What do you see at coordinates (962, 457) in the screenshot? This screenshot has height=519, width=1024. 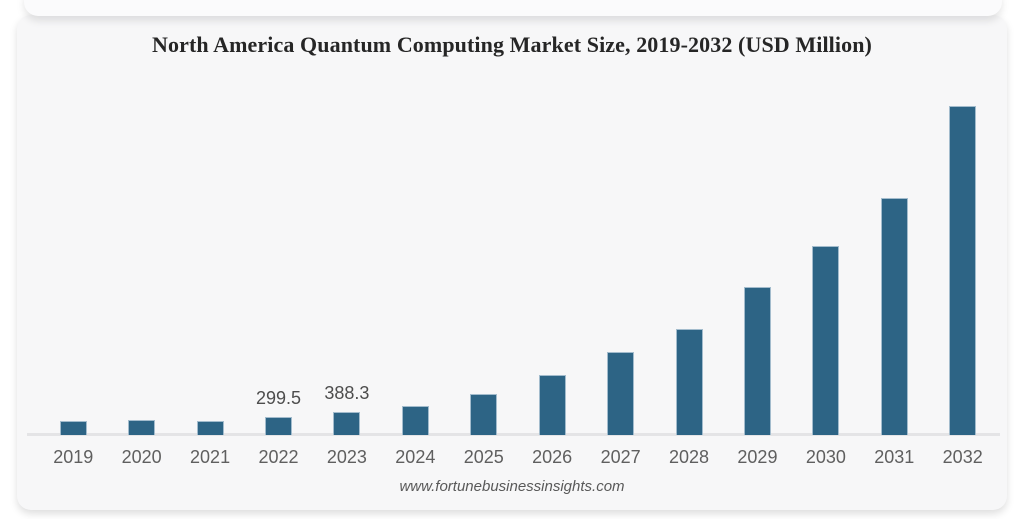 I see `x-axis-label-2032: 2032` at bounding box center [962, 457].